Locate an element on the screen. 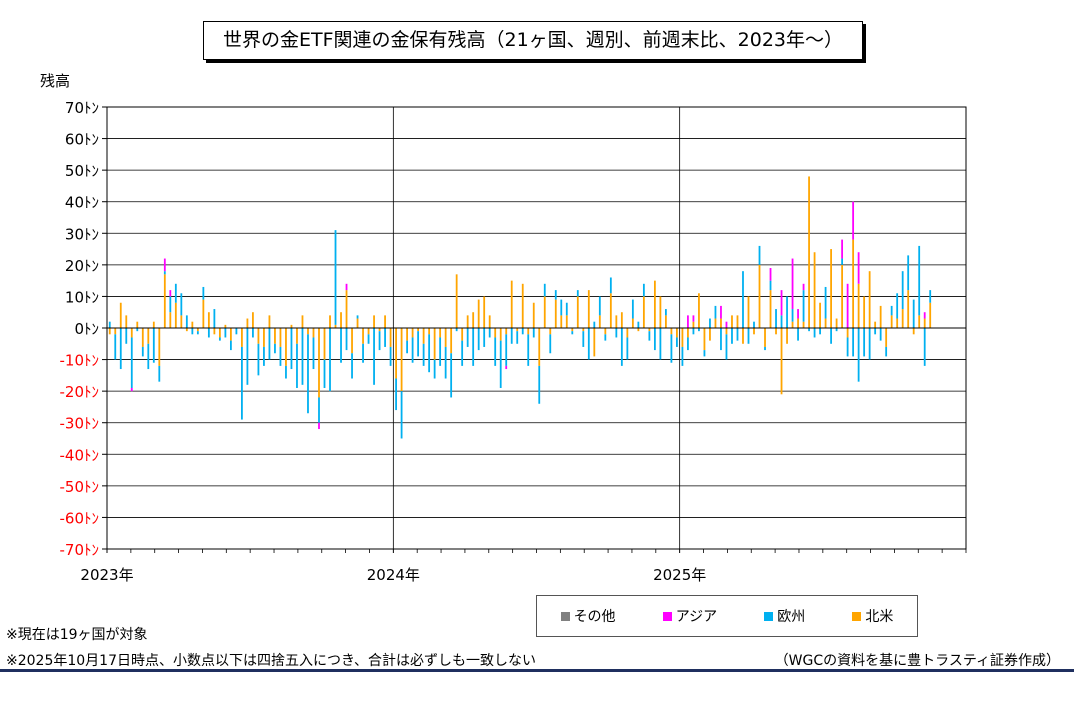 The image size is (1074, 707). legend-item-asia: アジア is located at coordinates (689, 616).